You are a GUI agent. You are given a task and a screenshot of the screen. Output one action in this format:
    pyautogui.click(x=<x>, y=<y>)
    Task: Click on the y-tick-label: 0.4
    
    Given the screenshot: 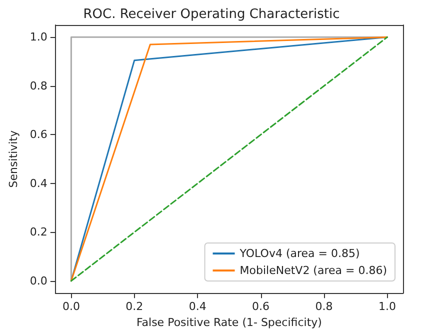 What is the action you would take?
    pyautogui.click(x=39, y=183)
    